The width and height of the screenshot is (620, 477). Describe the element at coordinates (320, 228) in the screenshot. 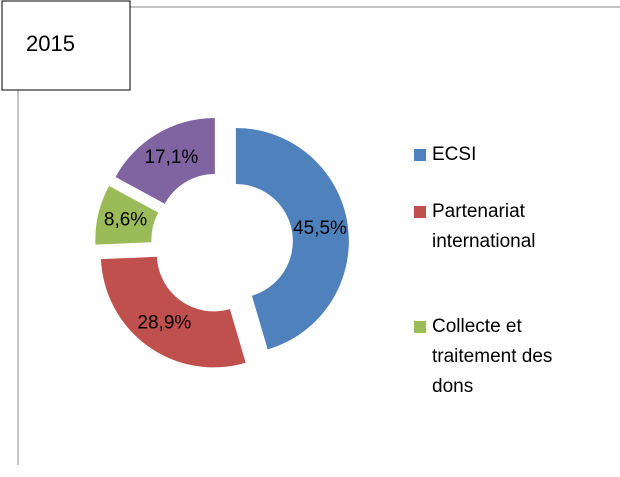

I see `data-label: 45,5%` at that location.